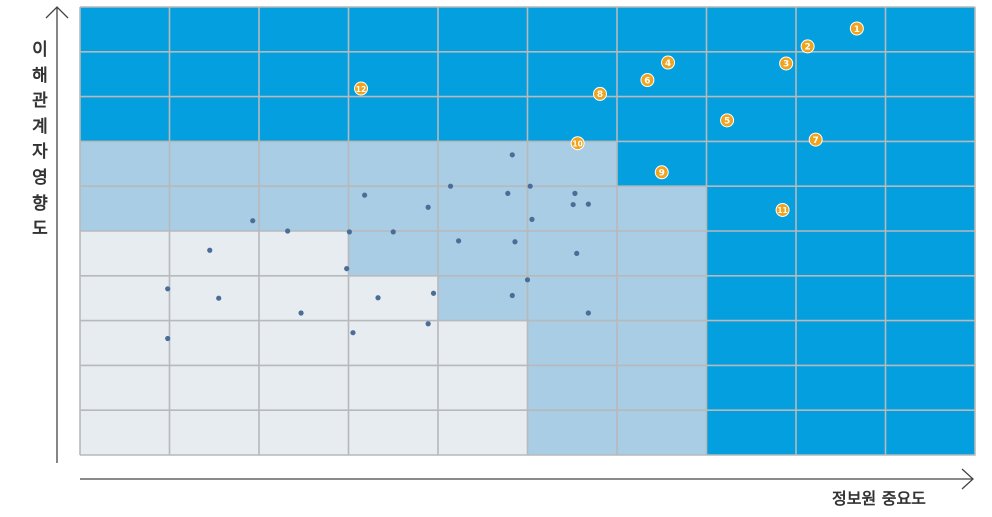 This screenshot has width=992, height=517. Describe the element at coordinates (40, 140) in the screenshot. I see `y-axis-label: 이해관계자 영향도` at that location.